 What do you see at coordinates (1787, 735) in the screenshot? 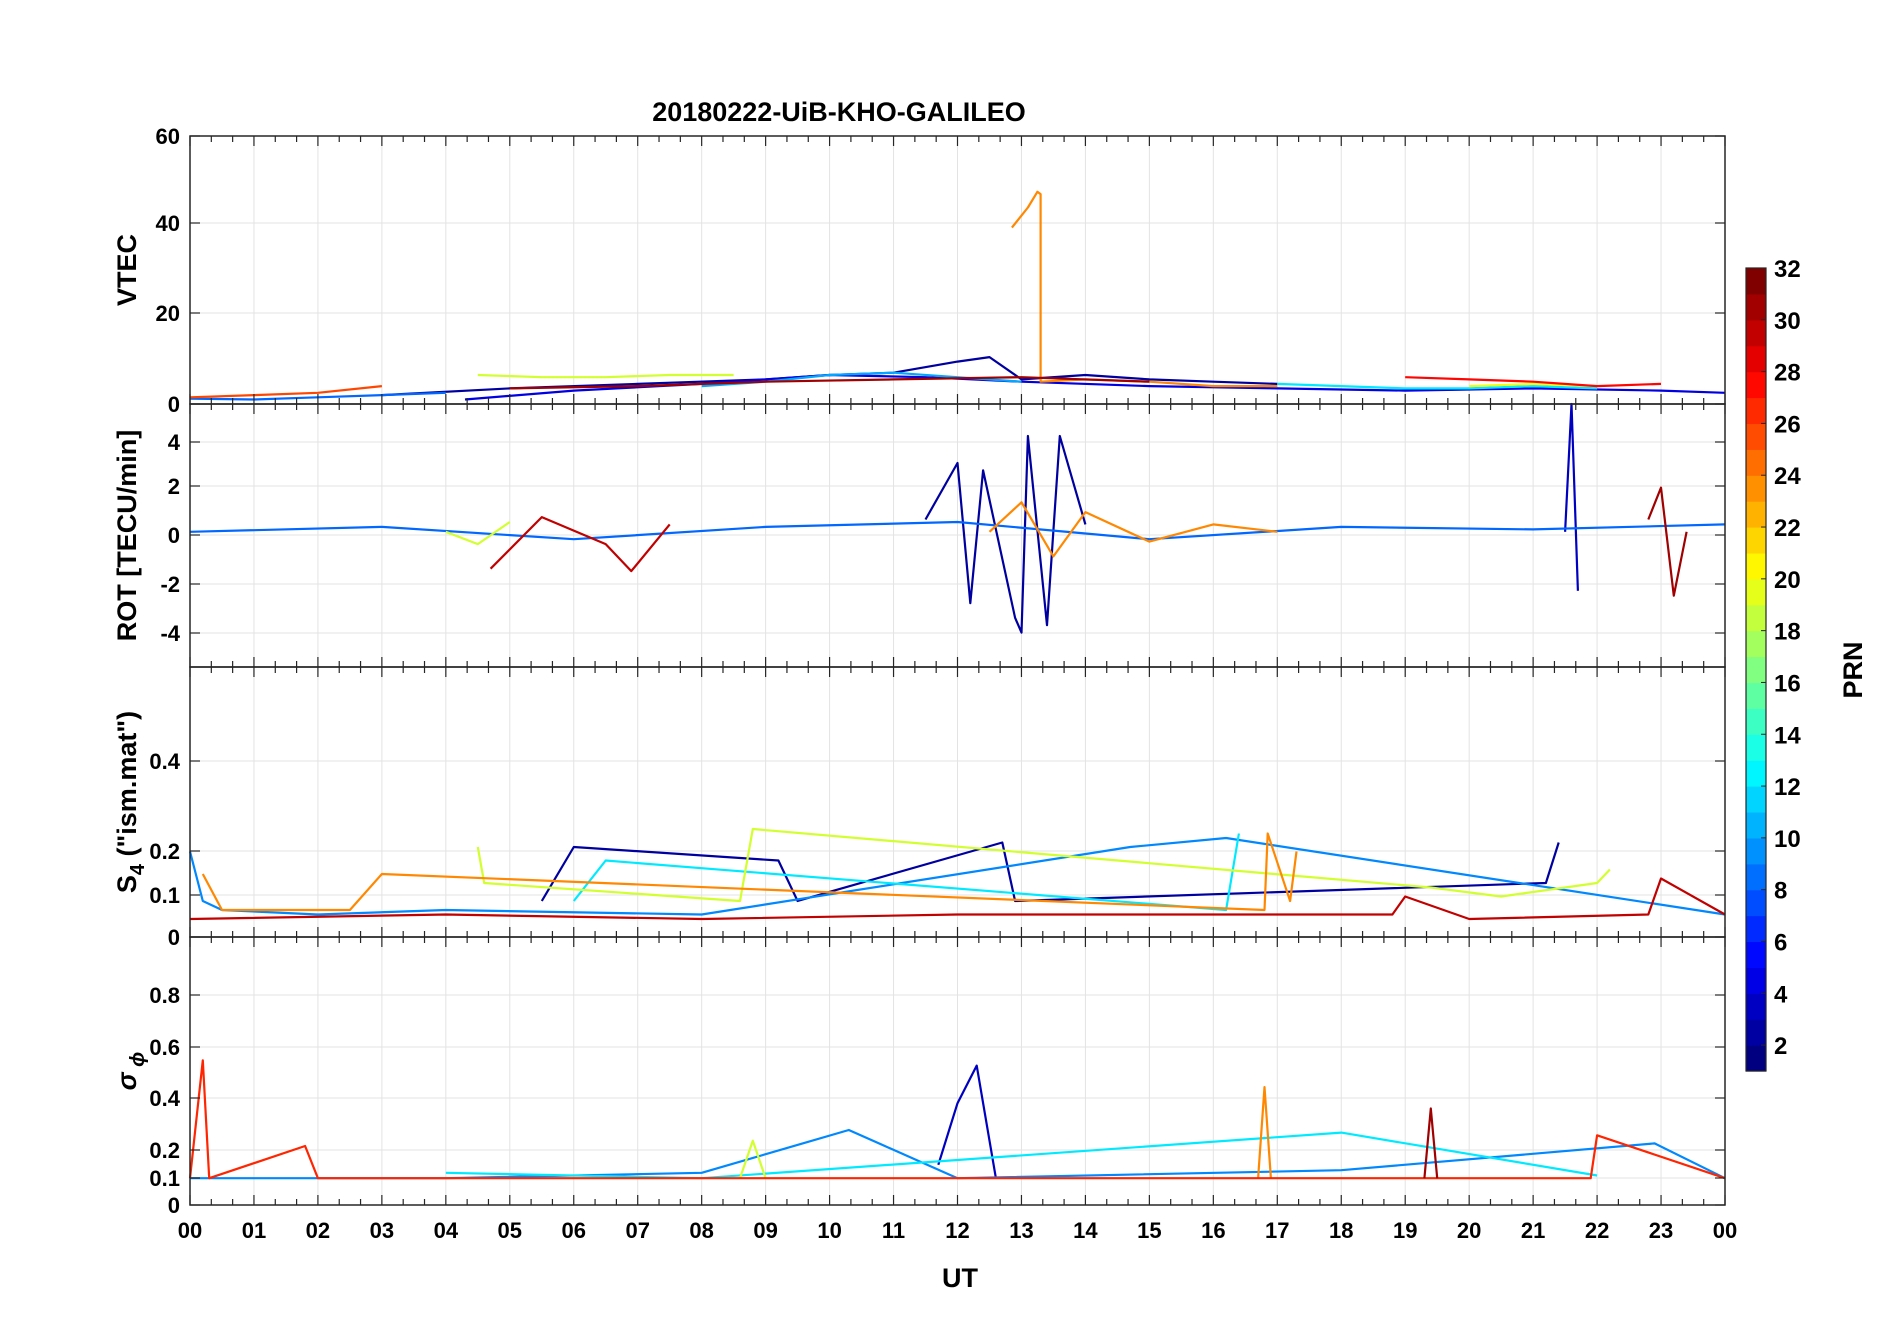
I see `colorbar-tick-label: 14` at bounding box center [1787, 735].